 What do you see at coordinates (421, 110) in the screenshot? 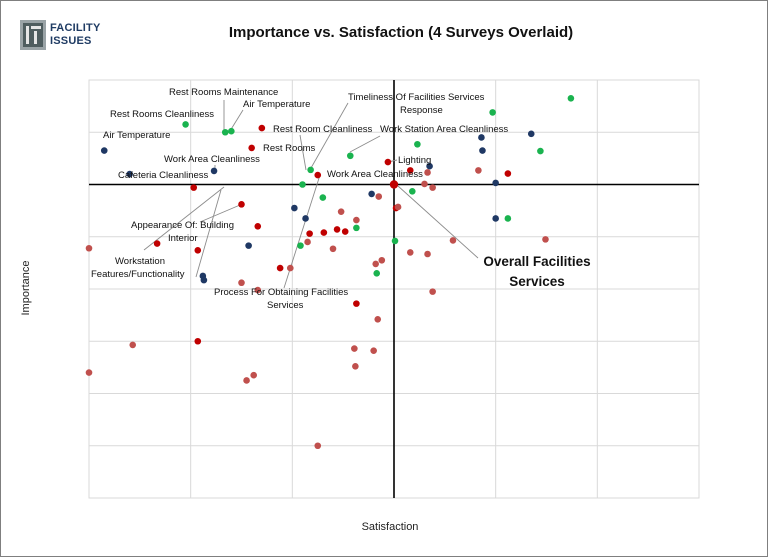
I see `annotation-label: Response` at bounding box center [421, 110].